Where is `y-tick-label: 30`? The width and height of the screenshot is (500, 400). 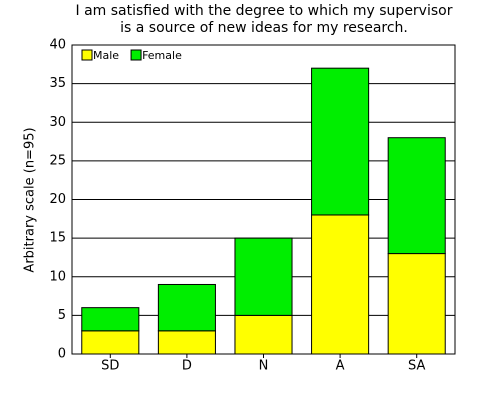 y-tick-label: 30 is located at coordinates (57, 122).